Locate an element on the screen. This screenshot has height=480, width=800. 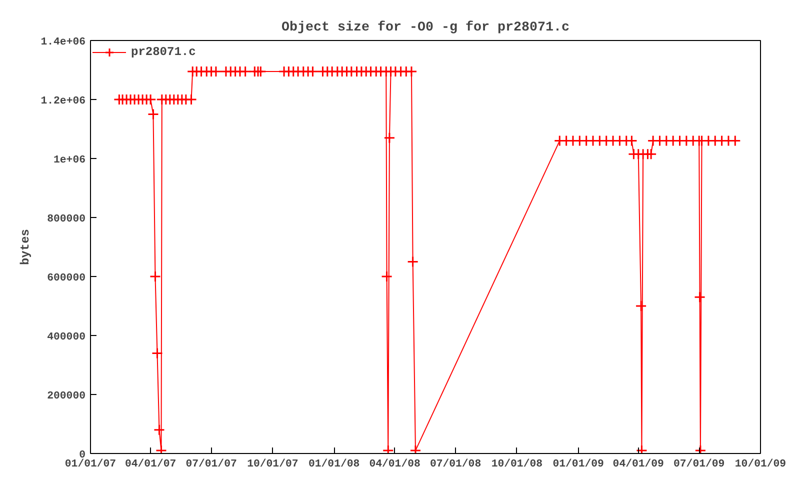
x-tick-label: 01/01/09 is located at coordinates (578, 464).